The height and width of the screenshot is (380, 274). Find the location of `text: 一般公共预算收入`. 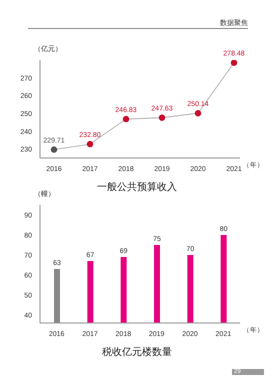

text: 一般公共预算收入 is located at coordinates (137, 187).